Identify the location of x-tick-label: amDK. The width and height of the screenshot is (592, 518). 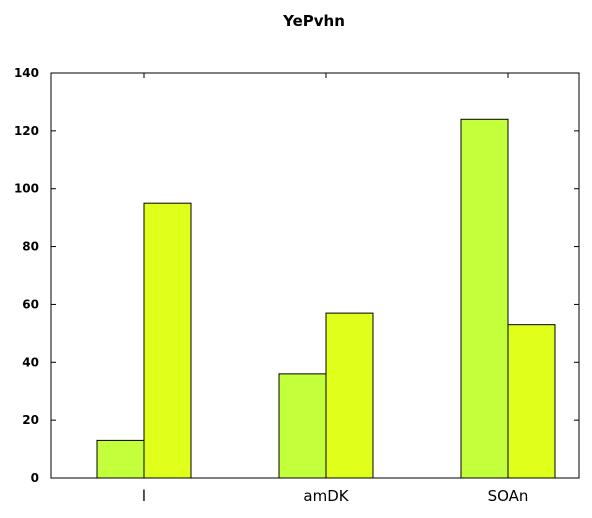
(326, 496).